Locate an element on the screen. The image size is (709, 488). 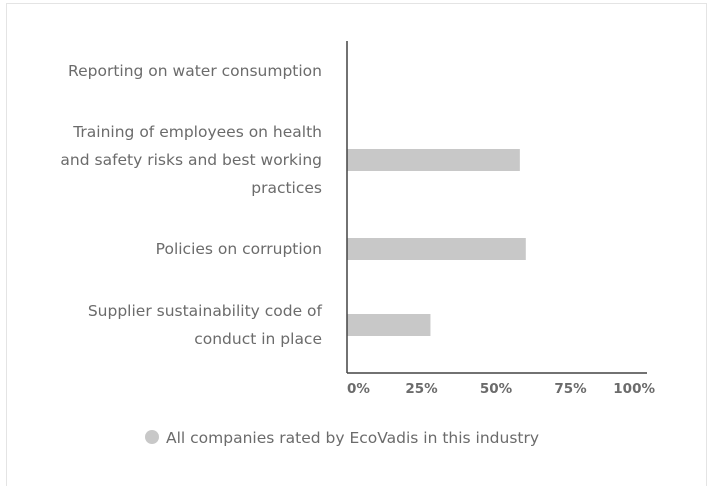
legend-marker is located at coordinates (152, 437).